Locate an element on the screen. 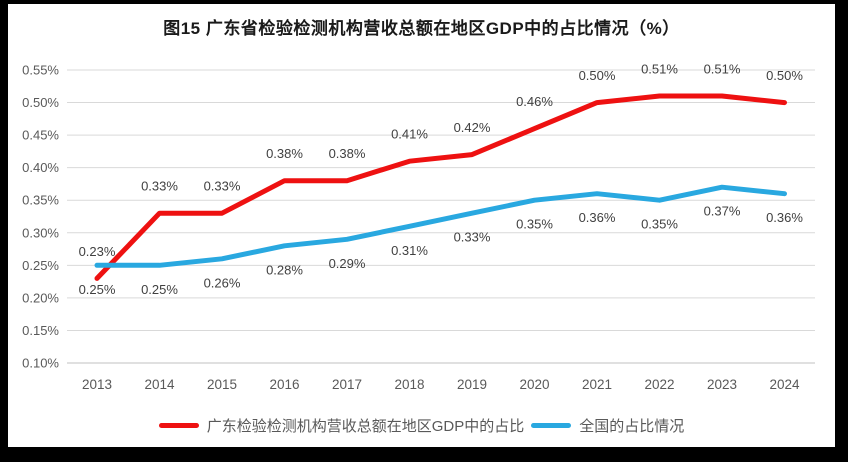 The height and width of the screenshot is (462, 848). y-axis-tick-label: 0.15% is located at coordinates (40, 330).